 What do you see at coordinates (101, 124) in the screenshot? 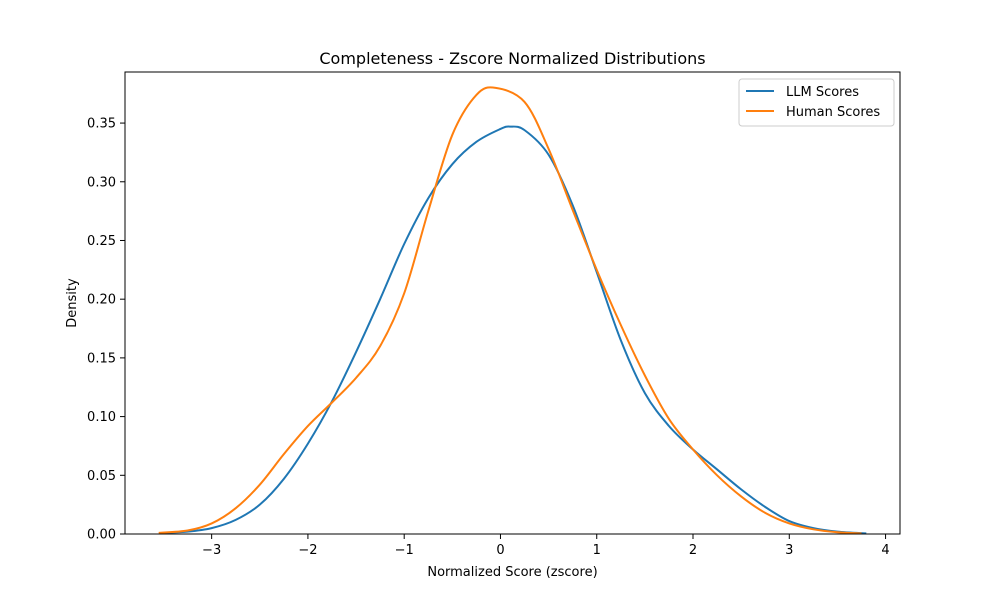
I see `y-tick-label: 0.35` at bounding box center [101, 124].